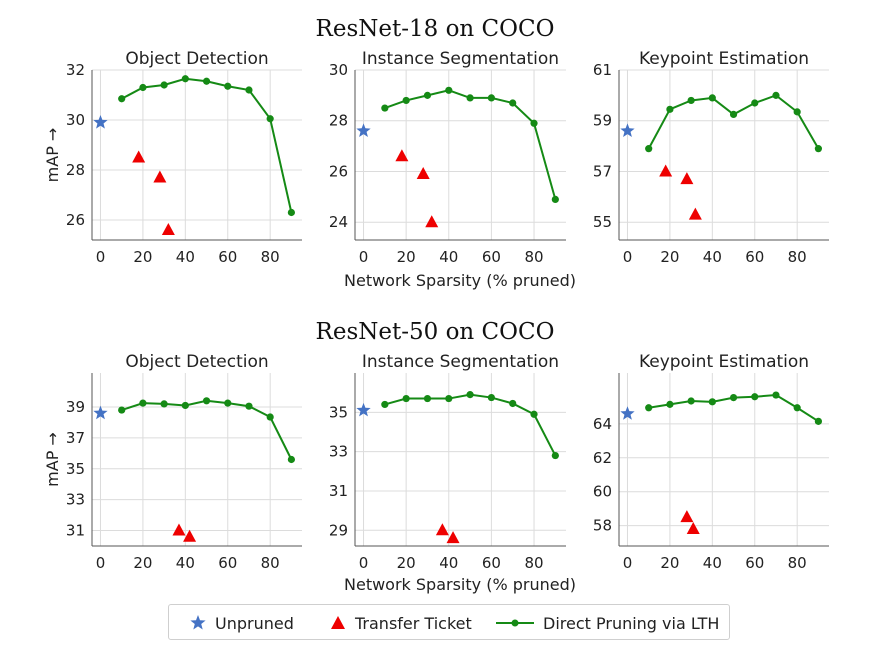 The height and width of the screenshot is (666, 870). Describe the element at coordinates (602, 526) in the screenshot. I see `y-tick-label: 58` at that location.